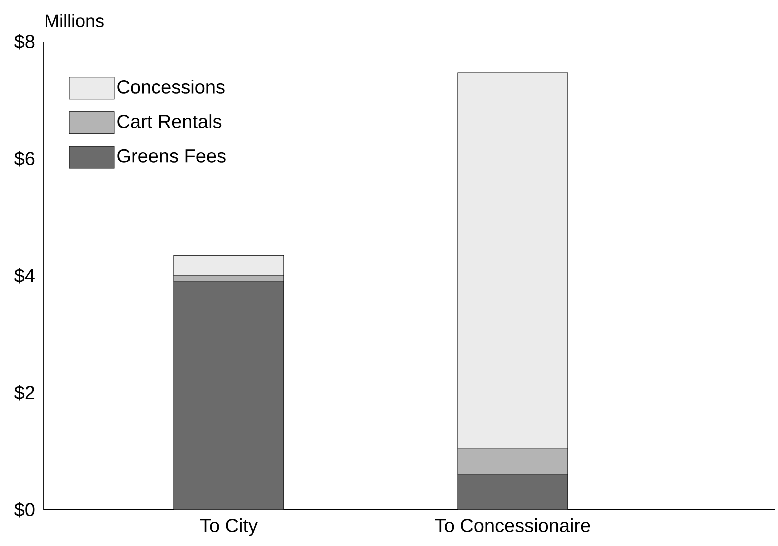 The width and height of the screenshot is (778, 546). Describe the element at coordinates (24, 393) in the screenshot. I see `y-tick-label: $2` at that location.